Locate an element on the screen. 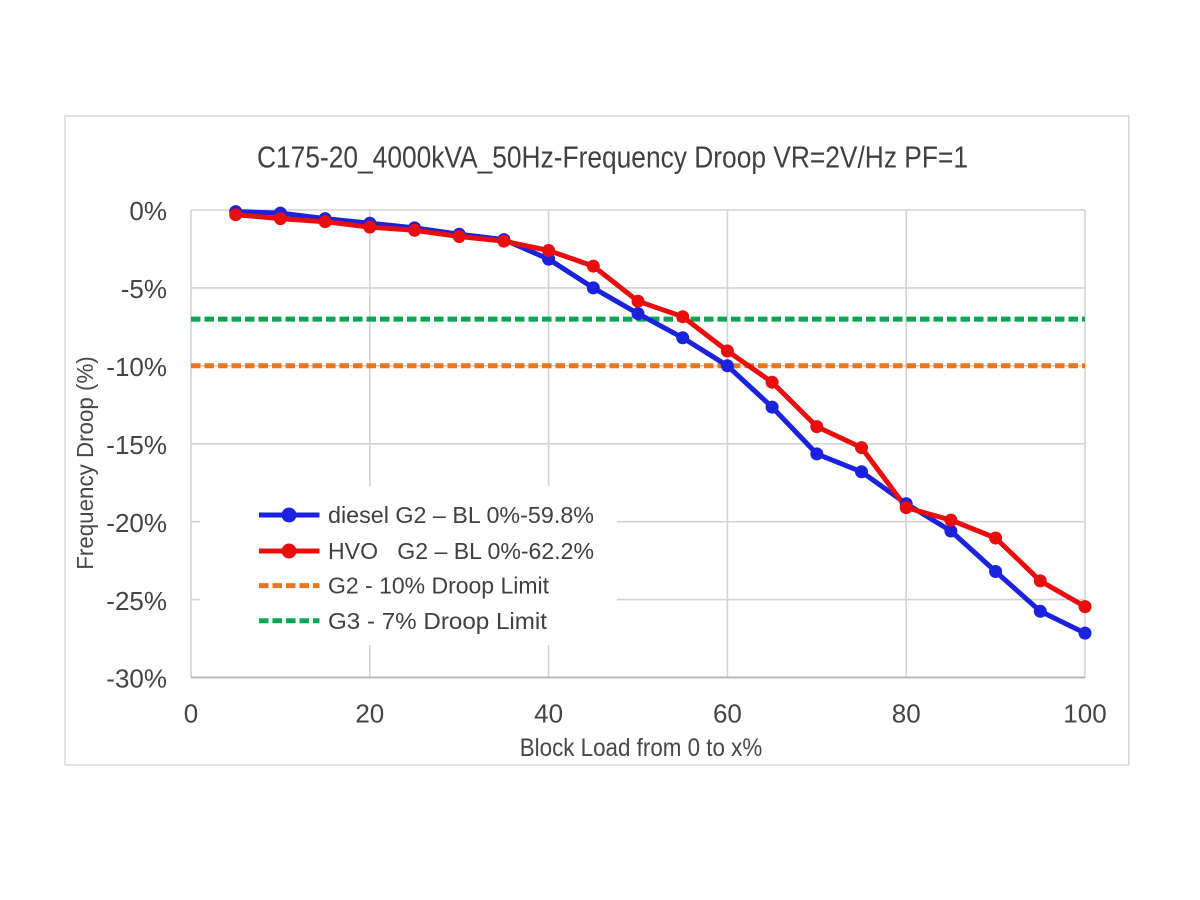 Image resolution: width=1200 pixels, height=900 pixels. svg-text: 0% is located at coordinates (148, 211).